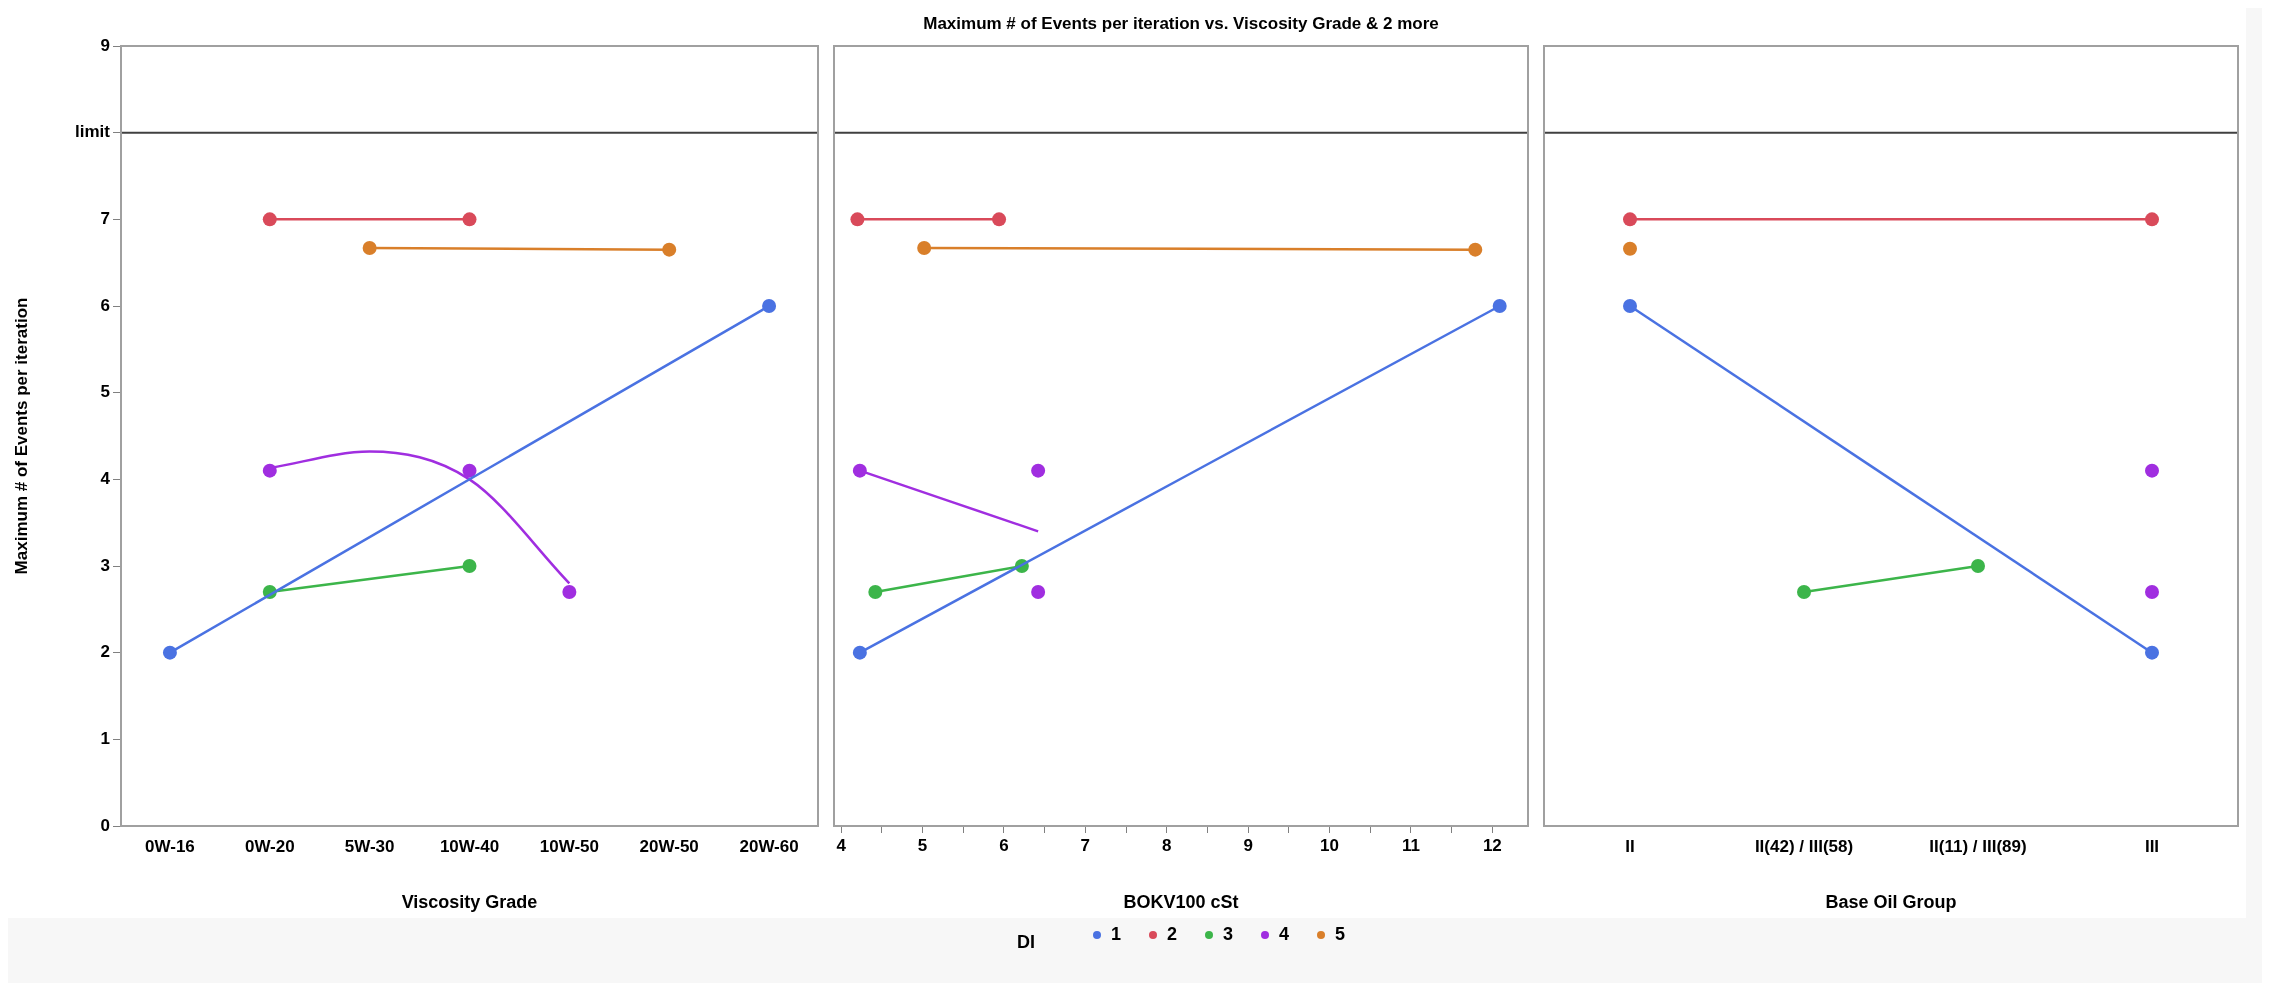  I want to click on x-tick-label: II(42) / III(58), so click(1804, 846).